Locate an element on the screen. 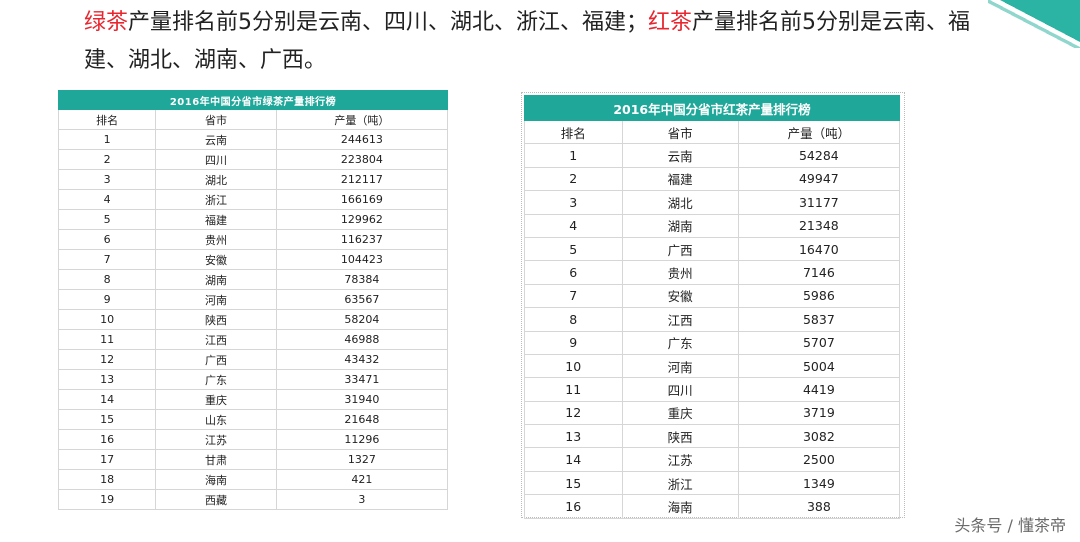 The image size is (1080, 542). green-rank-cell: 8 is located at coordinates (107, 279).